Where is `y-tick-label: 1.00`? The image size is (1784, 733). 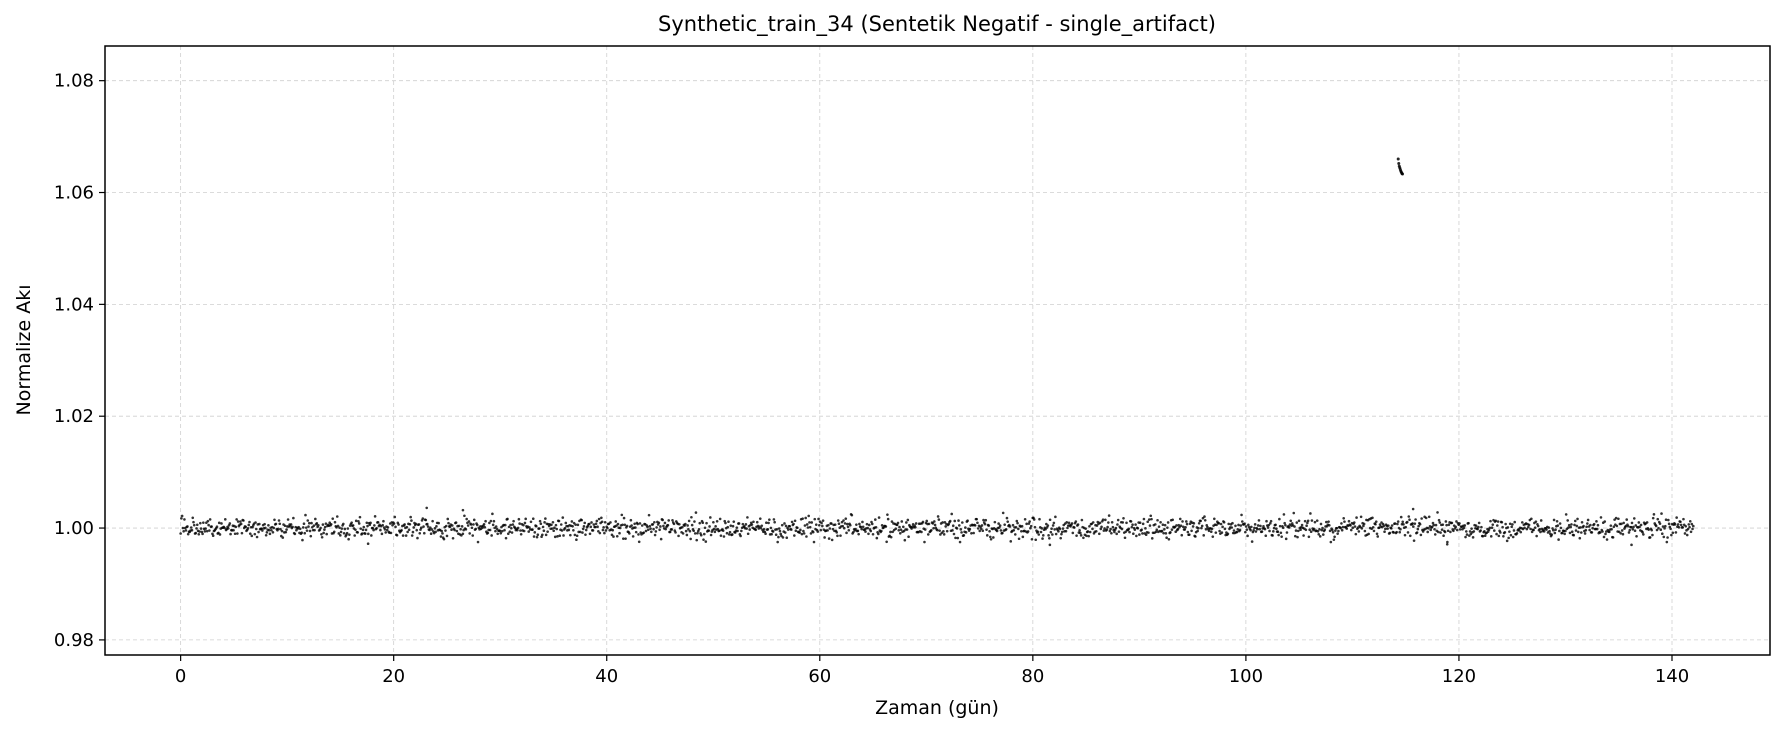 y-tick-label: 1.00 is located at coordinates (74, 528).